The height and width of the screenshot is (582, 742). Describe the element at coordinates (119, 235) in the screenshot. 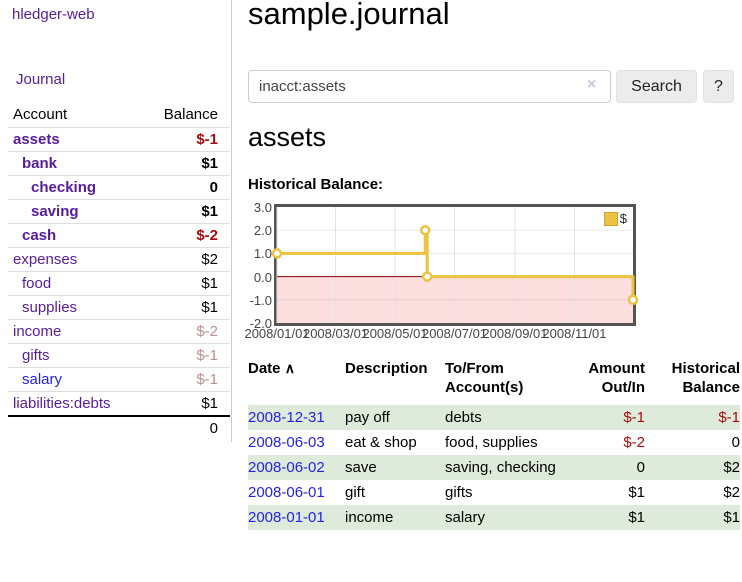

I see `account-row: cash $-2` at that location.